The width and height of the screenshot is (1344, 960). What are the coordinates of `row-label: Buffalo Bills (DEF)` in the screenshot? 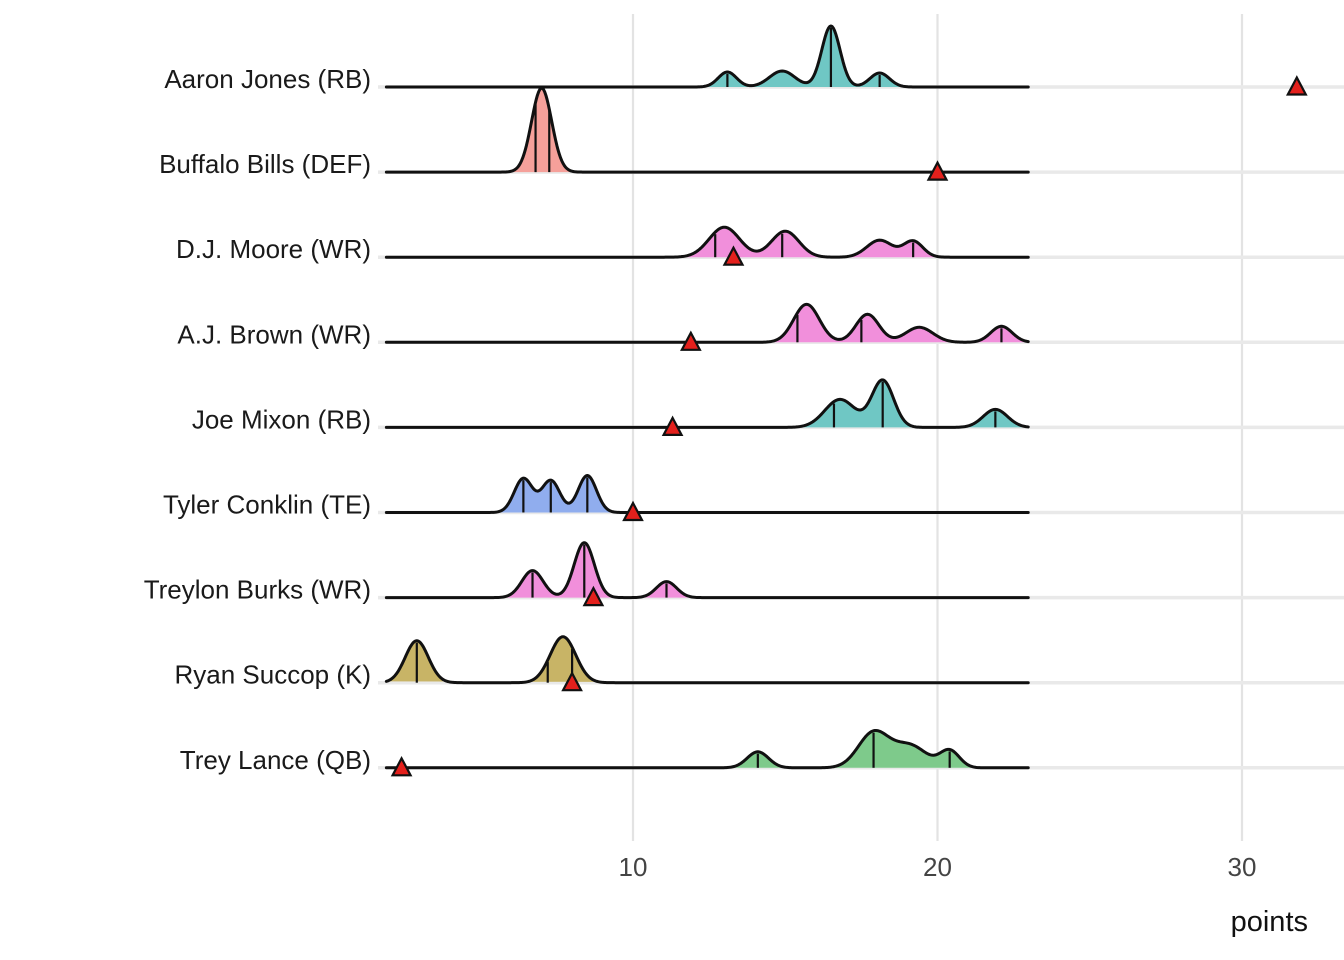 It's located at (265, 164).